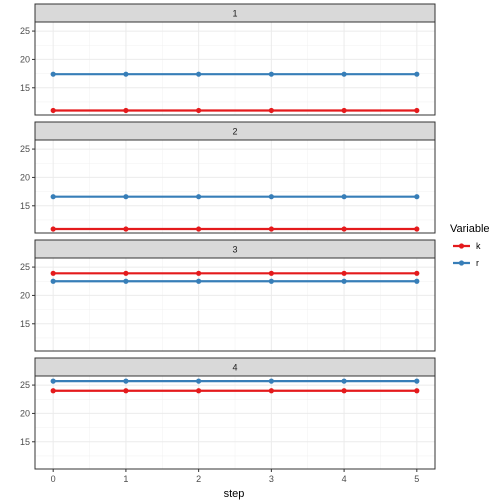 This screenshot has width=504, height=504. I want to click on x-axis: 0 1 2 3 4 5, so click(235, 476).